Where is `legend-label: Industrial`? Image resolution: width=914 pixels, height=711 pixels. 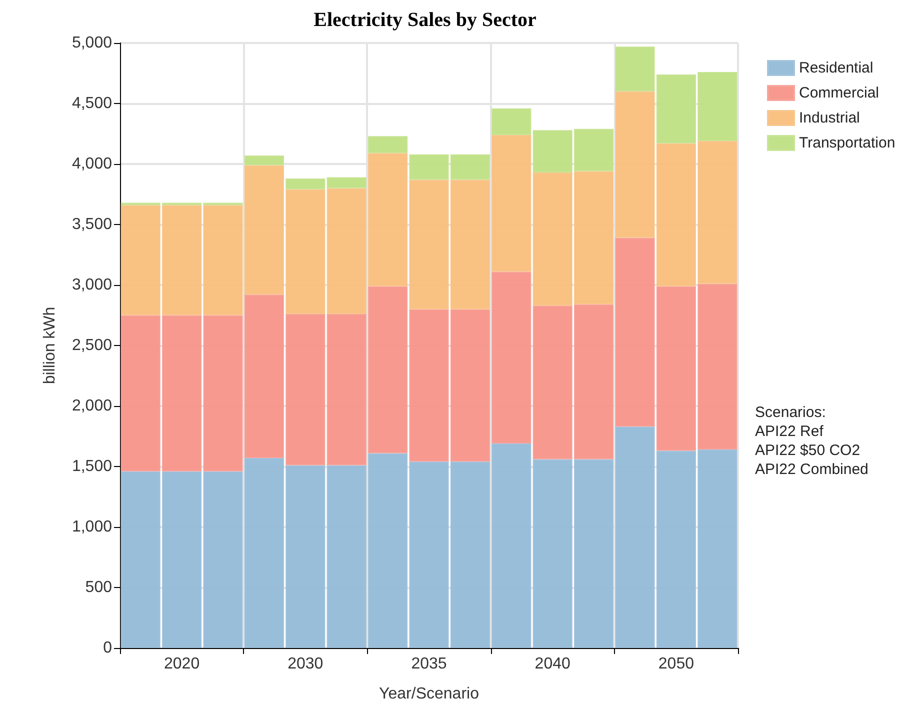
legend-label: Industrial is located at coordinates (829, 118).